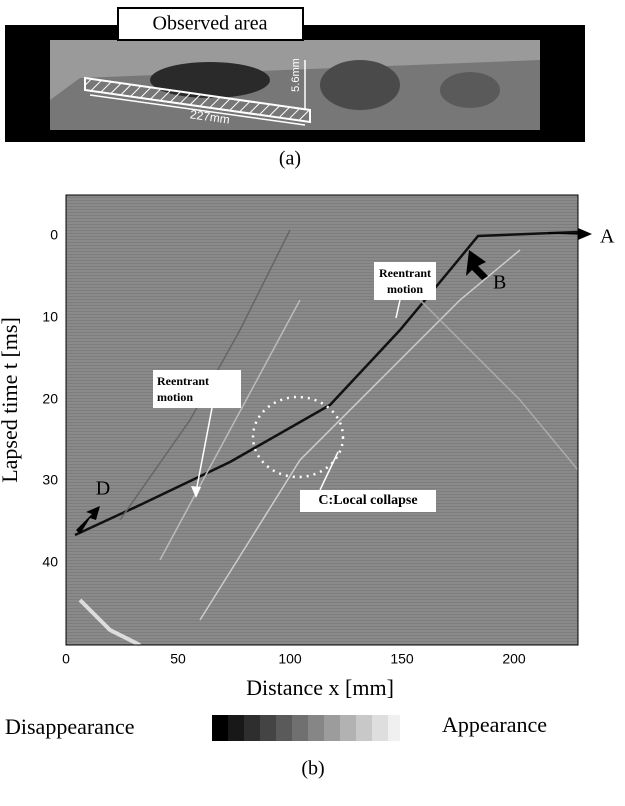  I want to click on label-a: A, so click(607, 237).